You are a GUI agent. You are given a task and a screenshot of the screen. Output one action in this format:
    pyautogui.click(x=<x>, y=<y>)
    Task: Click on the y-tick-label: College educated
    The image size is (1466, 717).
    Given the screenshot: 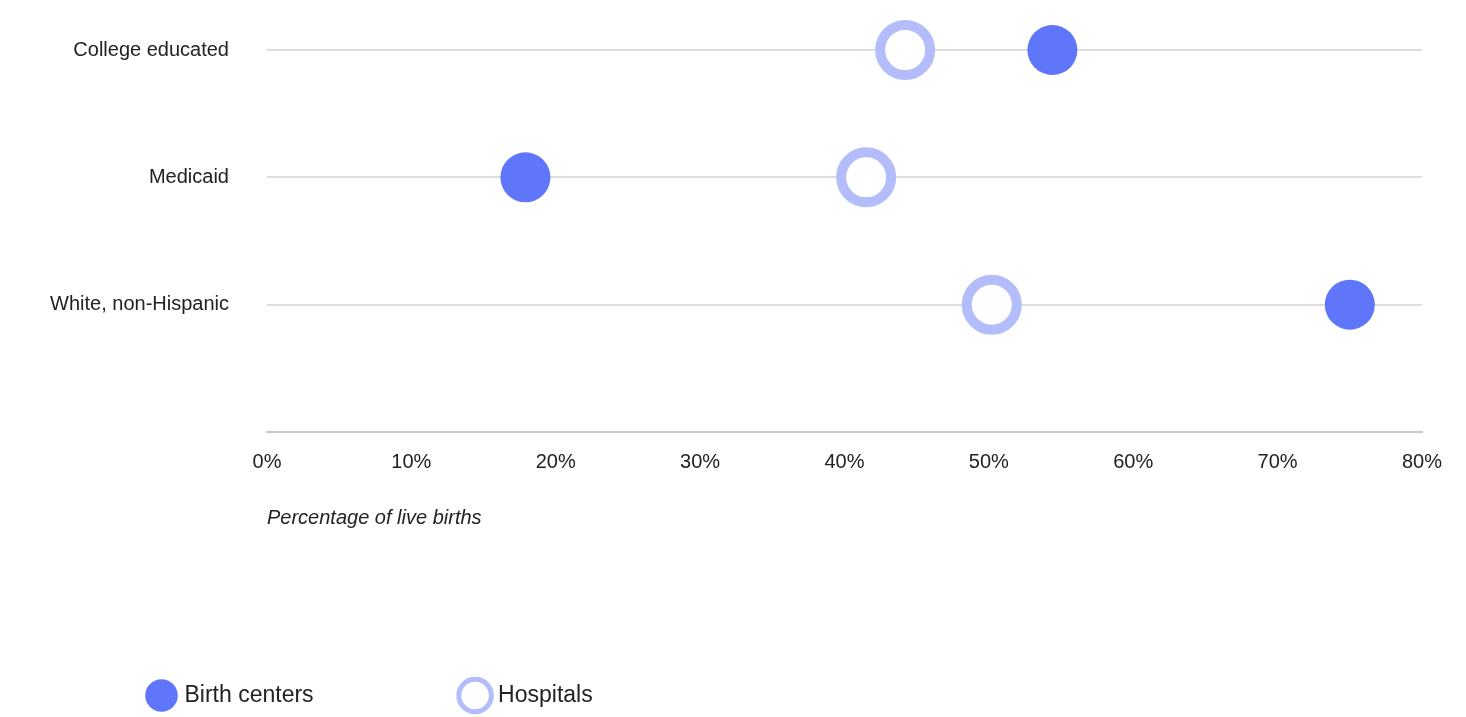 What is the action you would take?
    pyautogui.click(x=151, y=48)
    